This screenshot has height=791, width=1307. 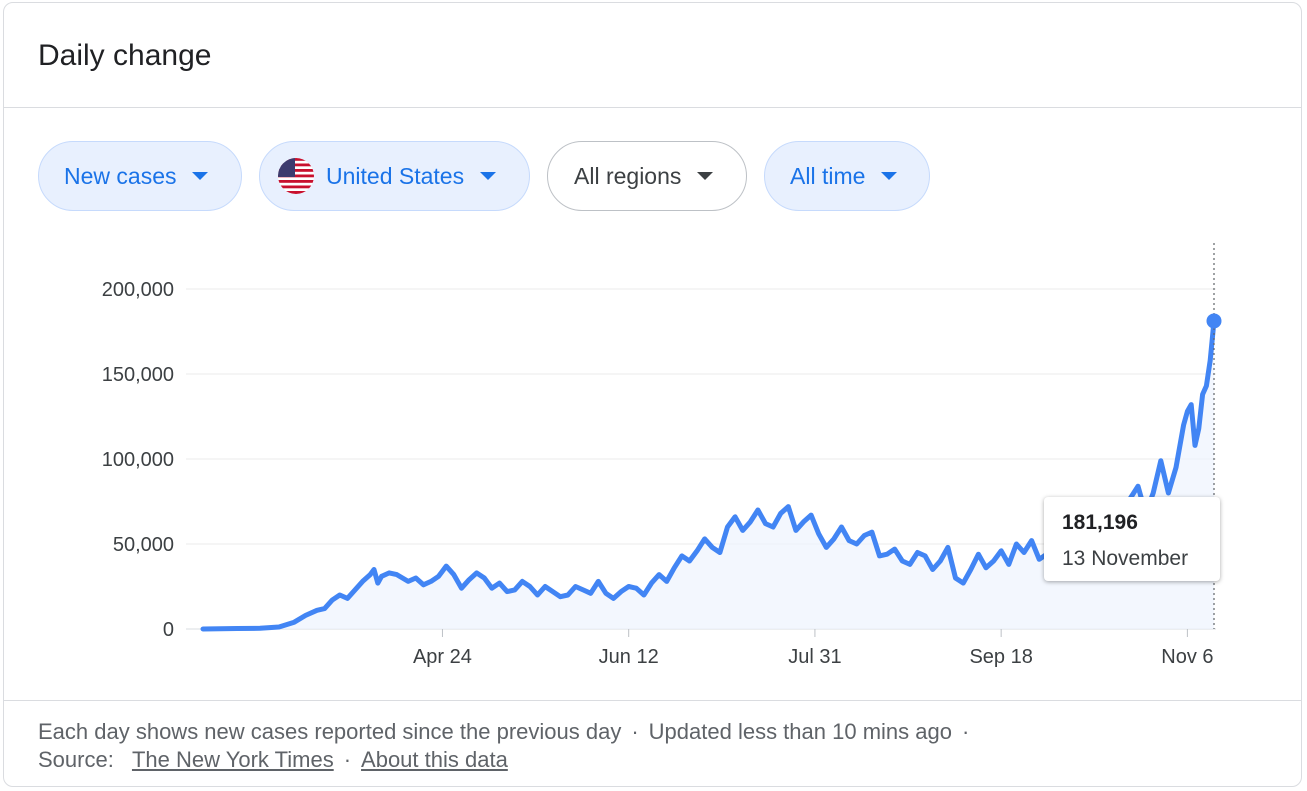 What do you see at coordinates (1000, 657) in the screenshot?
I see `x-tick-label: Sep 18` at bounding box center [1000, 657].